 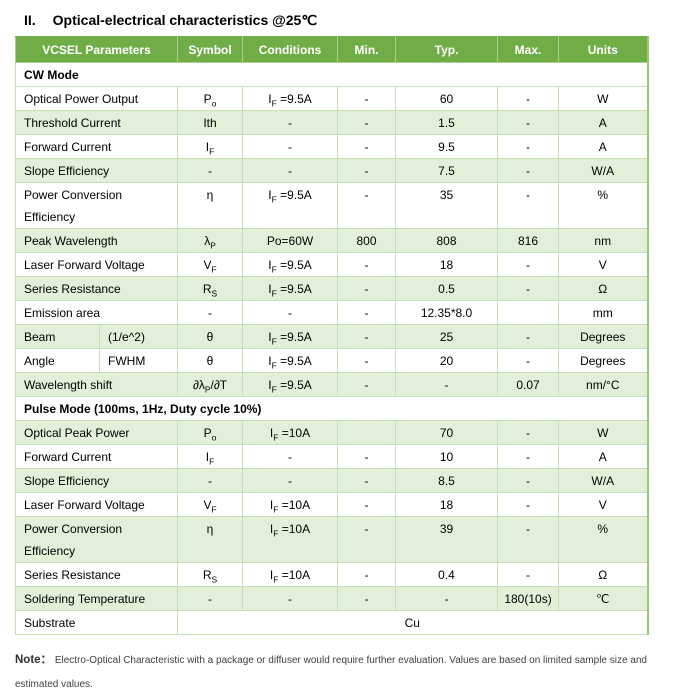 I want to click on table-row: Optical Peak Power Po IF =10A 70- W, so click(x=331, y=432).